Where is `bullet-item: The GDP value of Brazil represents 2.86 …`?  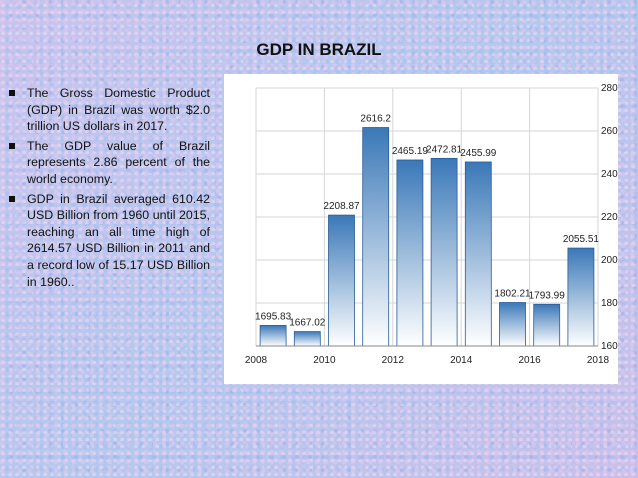 bullet-item: The GDP value of Brazil represents 2.86 … is located at coordinates (109, 163).